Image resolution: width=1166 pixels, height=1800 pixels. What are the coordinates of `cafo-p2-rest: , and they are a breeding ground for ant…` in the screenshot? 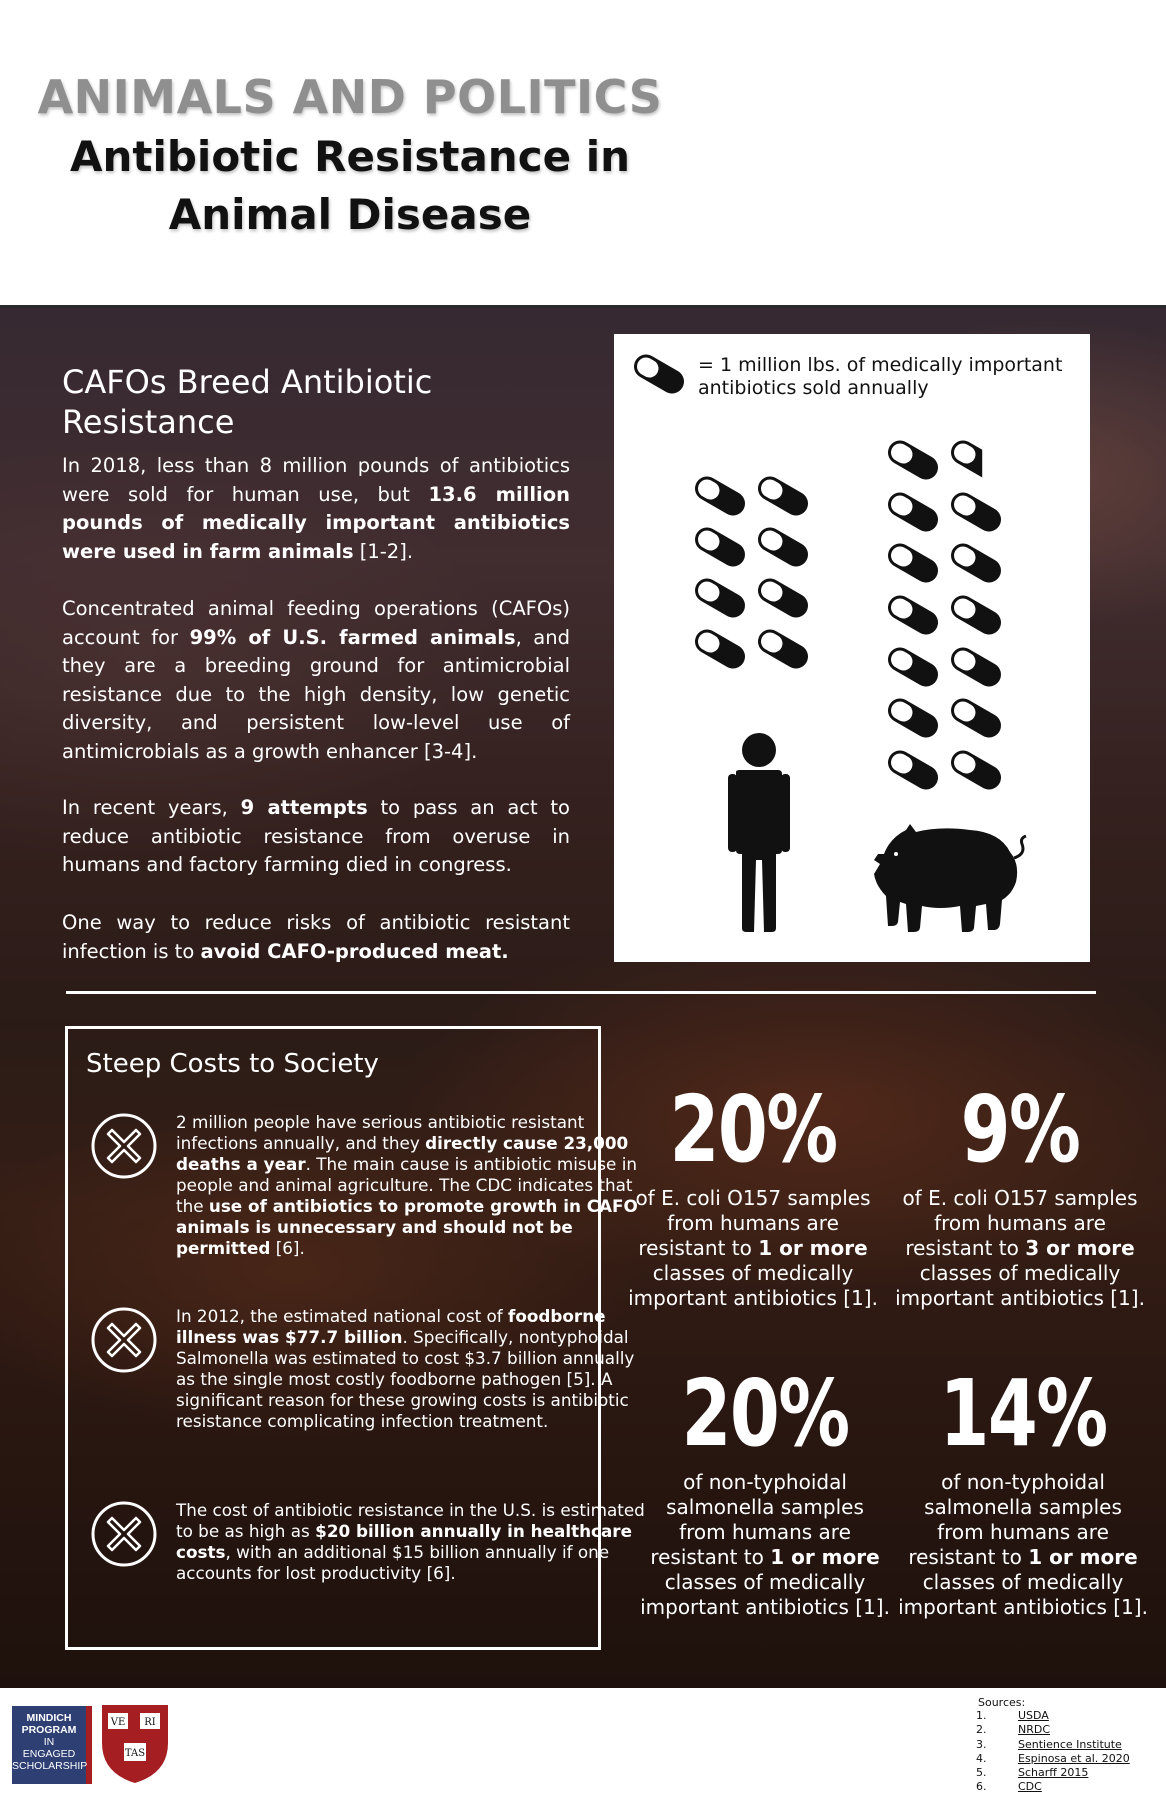 It's located at (316, 694).